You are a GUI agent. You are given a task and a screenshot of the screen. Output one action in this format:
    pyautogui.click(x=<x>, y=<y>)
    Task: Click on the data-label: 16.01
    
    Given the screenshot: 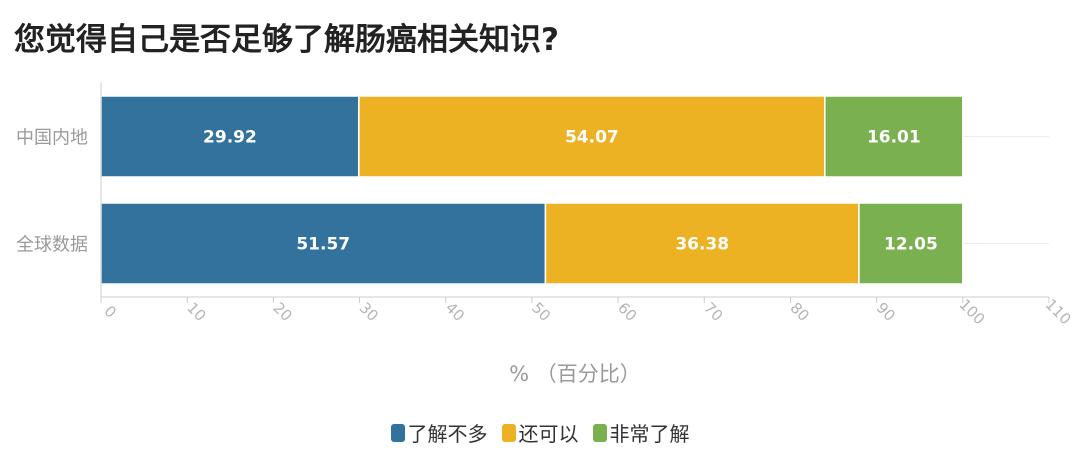 What is the action you would take?
    pyautogui.click(x=894, y=138)
    